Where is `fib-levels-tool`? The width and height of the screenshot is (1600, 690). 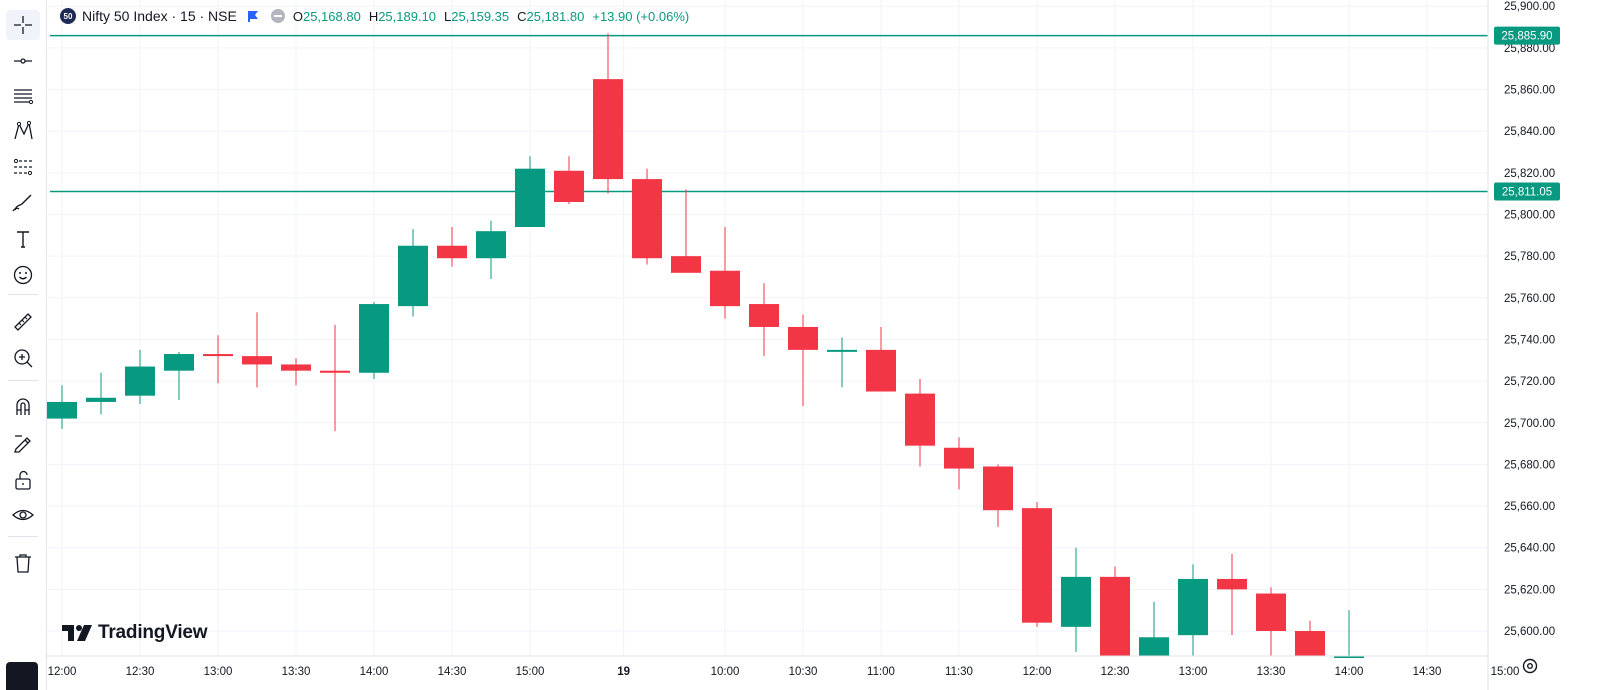 fib-levels-tool is located at coordinates (23, 96).